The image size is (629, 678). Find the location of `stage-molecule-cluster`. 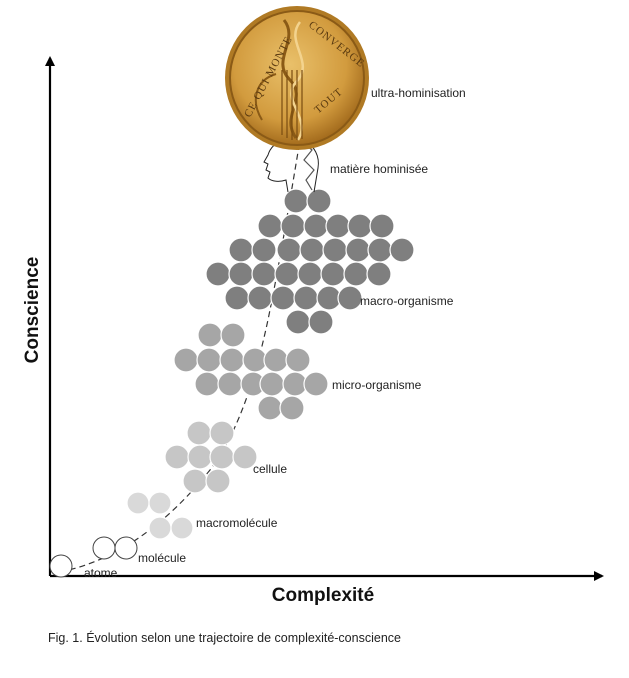

stage-molecule-cluster is located at coordinates (115, 548).